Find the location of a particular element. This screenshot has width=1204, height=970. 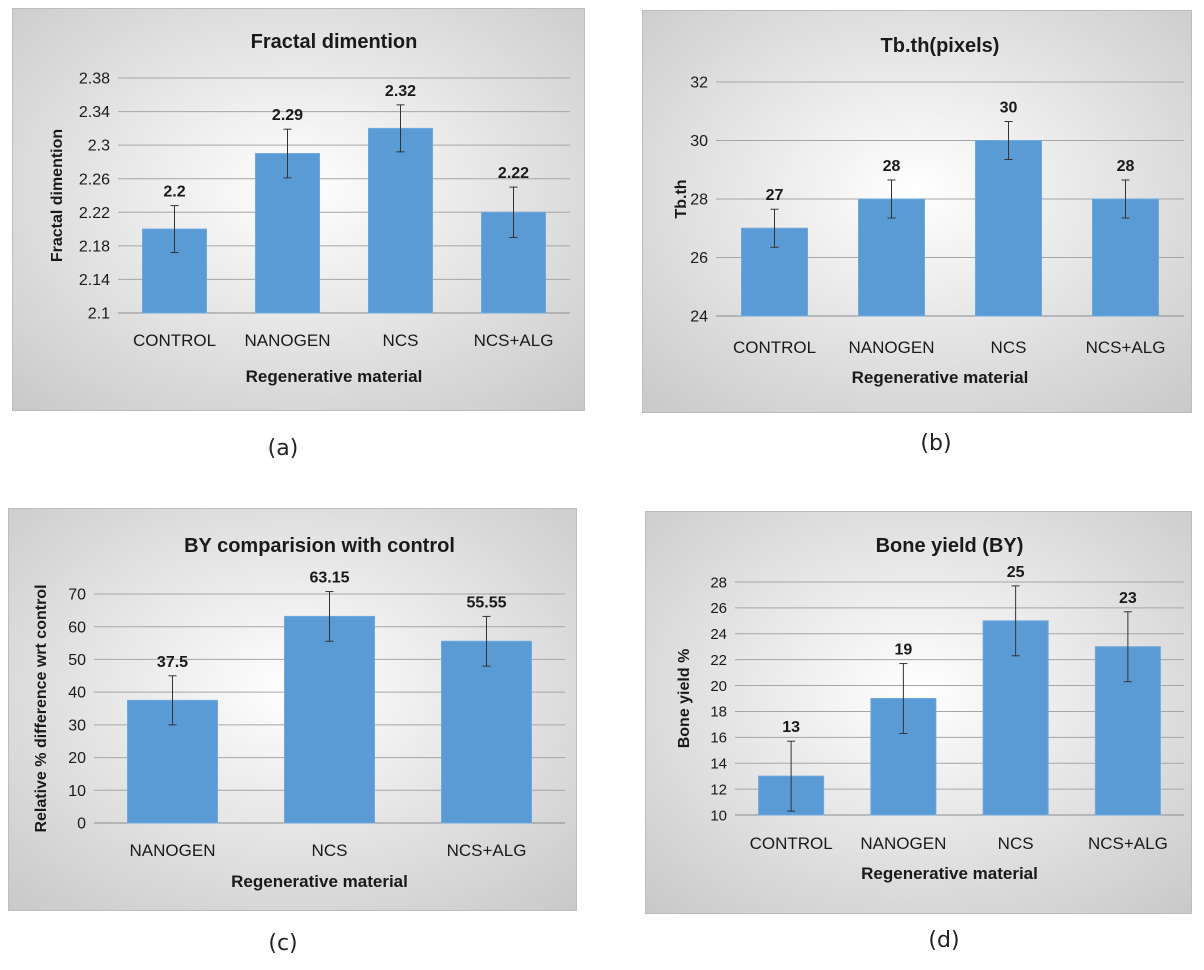

data-label: 37.5 is located at coordinates (172, 662).